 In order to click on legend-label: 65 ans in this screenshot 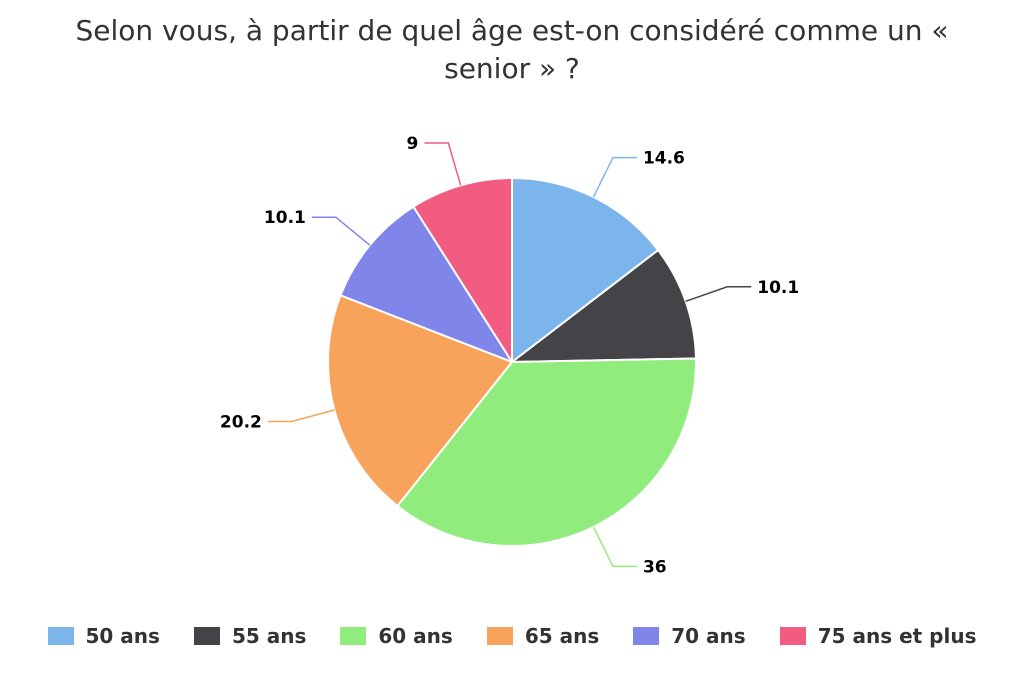, I will do `click(562, 636)`.